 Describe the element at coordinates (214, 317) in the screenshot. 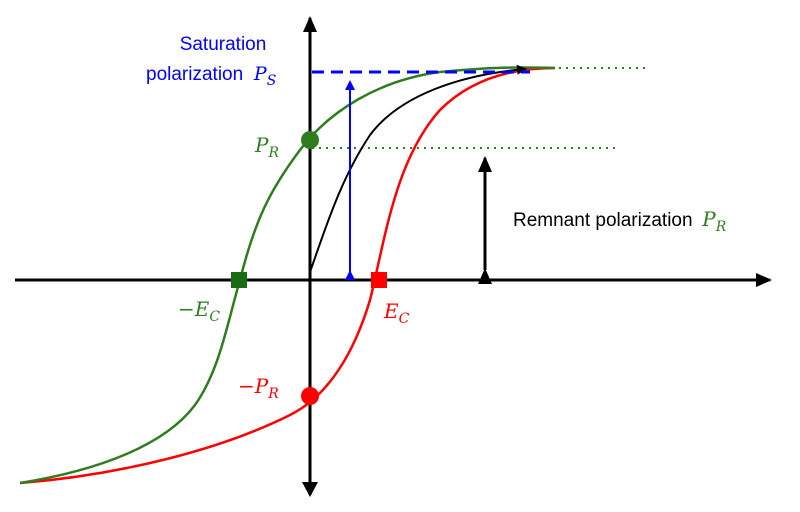

I see `neg-ec-subscript: C` at that location.